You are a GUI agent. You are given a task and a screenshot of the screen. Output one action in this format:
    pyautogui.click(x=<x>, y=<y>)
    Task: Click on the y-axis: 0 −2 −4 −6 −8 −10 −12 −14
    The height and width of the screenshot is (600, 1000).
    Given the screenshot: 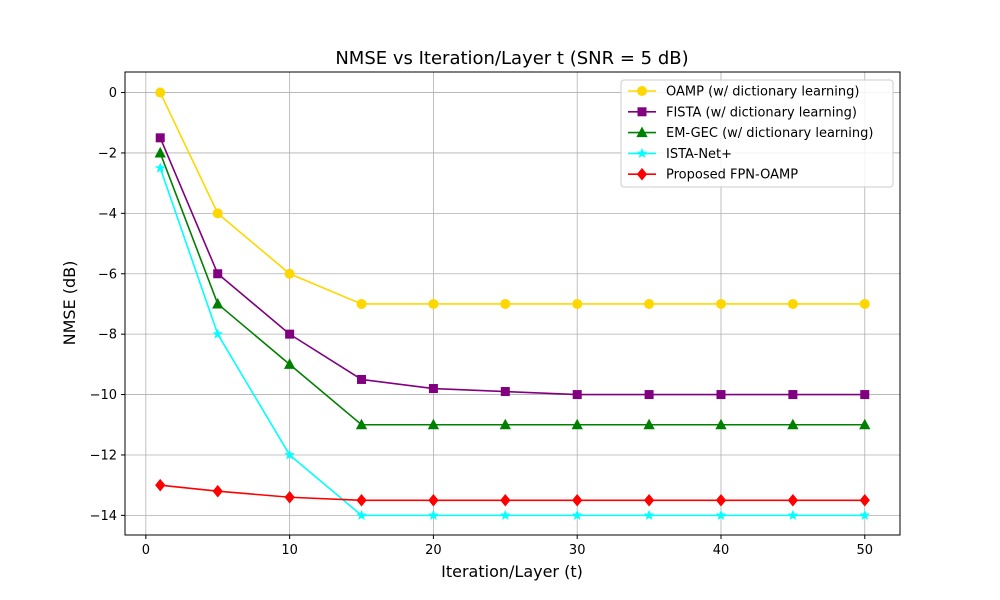 What is the action you would take?
    pyautogui.click(x=107, y=305)
    